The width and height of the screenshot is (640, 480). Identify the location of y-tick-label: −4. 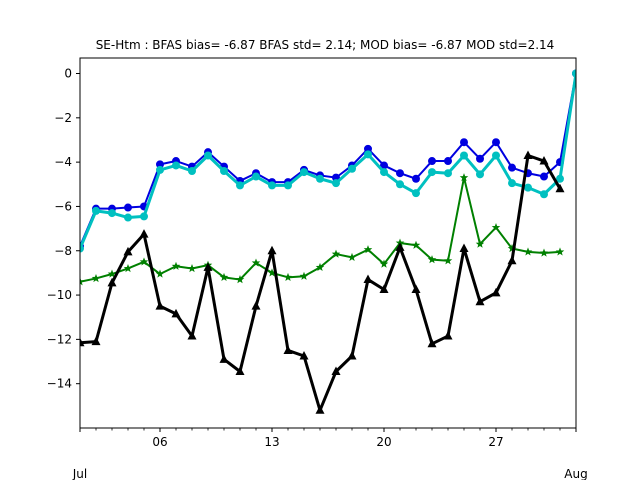
(63, 162).